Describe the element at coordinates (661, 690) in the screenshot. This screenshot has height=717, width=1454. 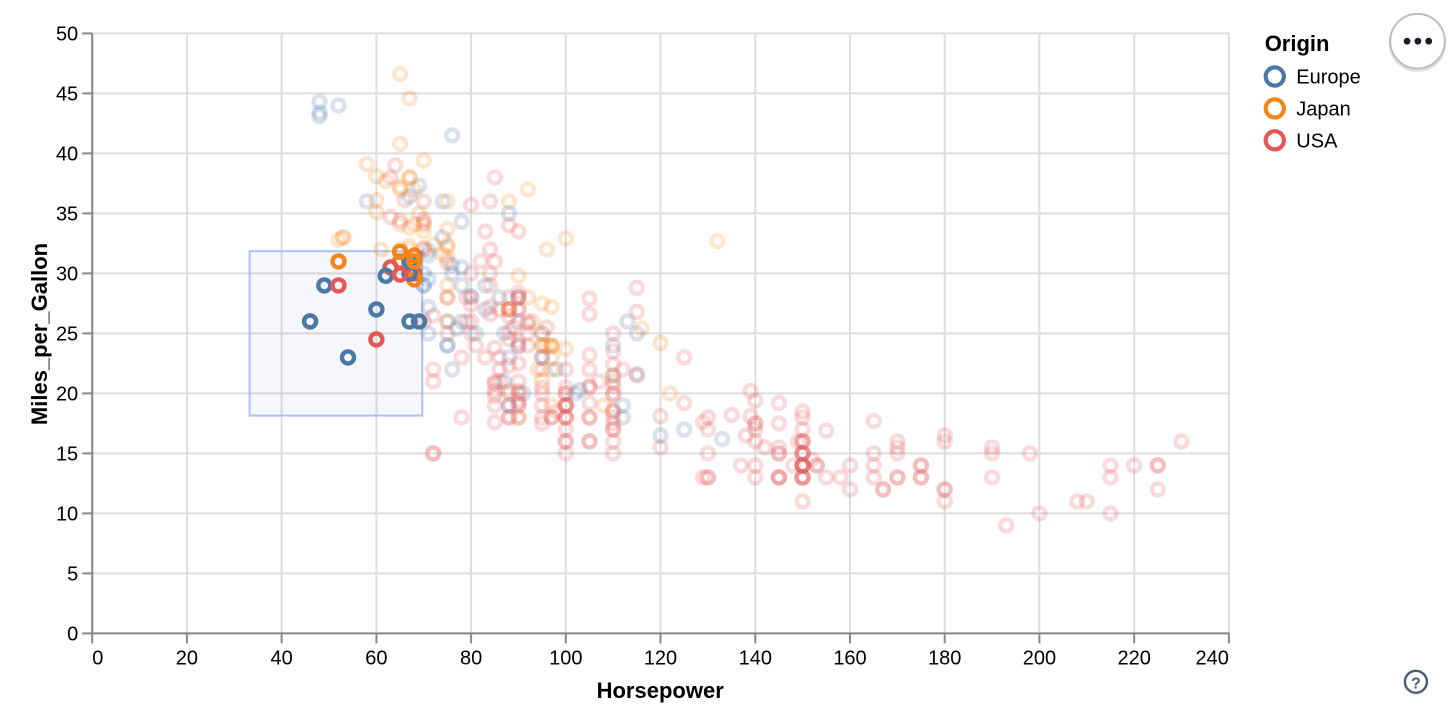
I see `svg-text: Horsepower` at that location.